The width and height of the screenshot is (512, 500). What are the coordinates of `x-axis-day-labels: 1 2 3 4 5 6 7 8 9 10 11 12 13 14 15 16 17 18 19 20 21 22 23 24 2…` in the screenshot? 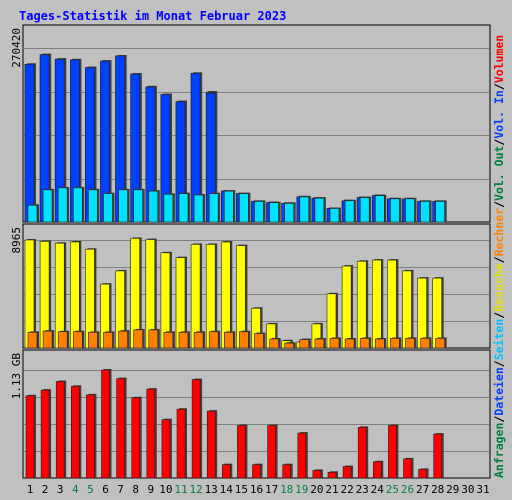 It's located at (258, 489).